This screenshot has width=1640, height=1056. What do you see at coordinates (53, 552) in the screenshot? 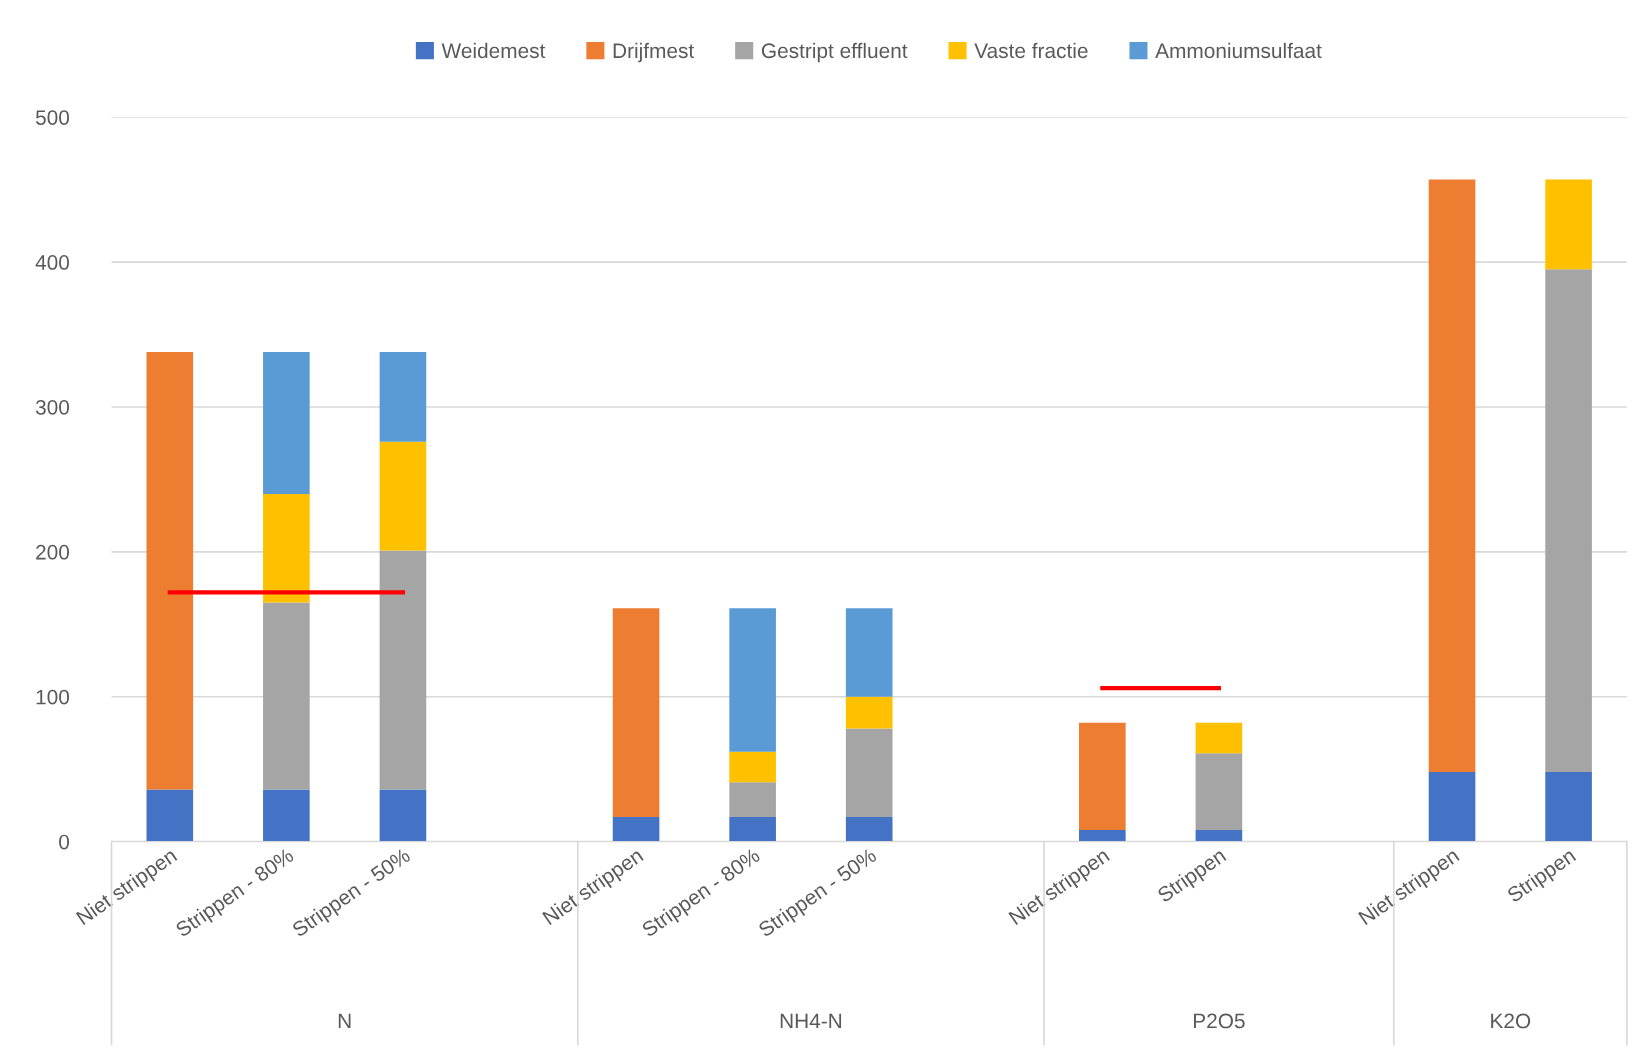
I see `y-tick-label: 200` at bounding box center [53, 552].